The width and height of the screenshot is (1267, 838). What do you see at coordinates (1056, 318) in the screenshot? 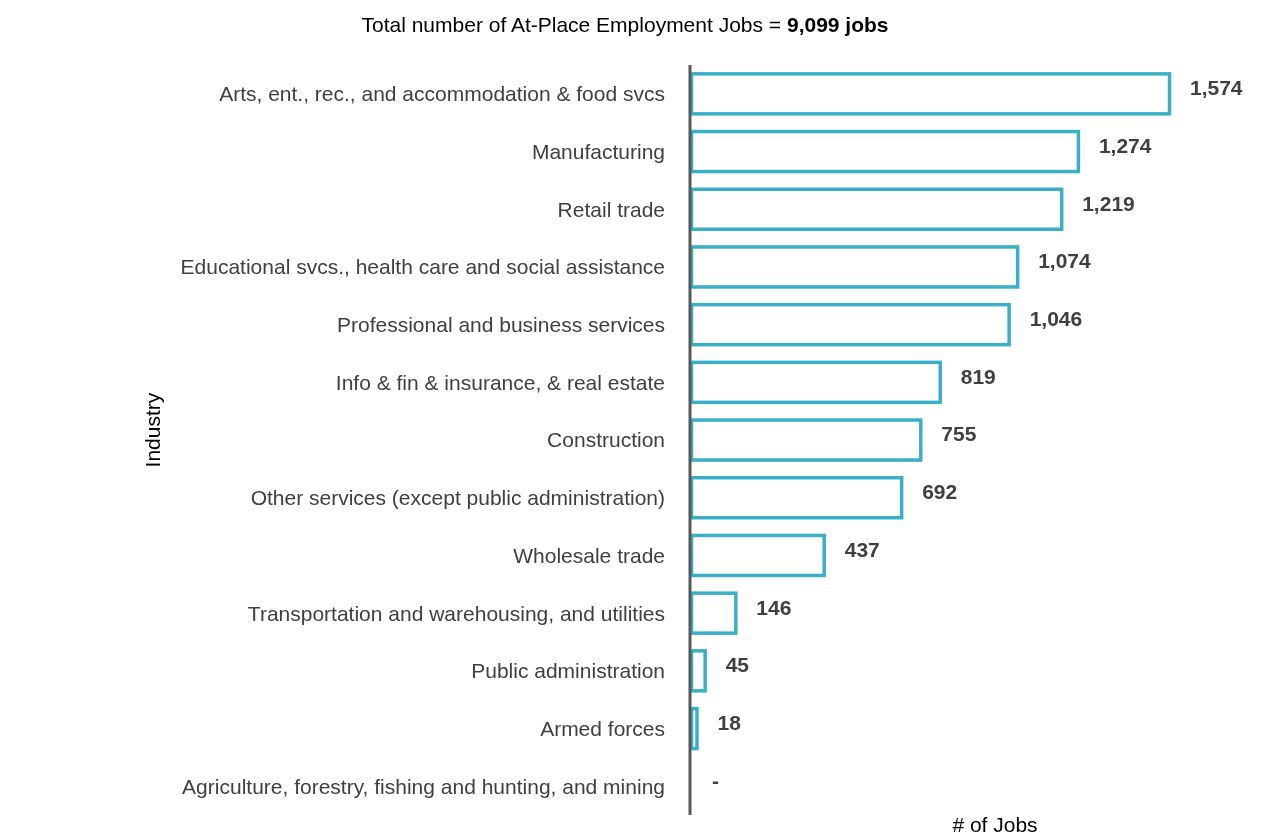
I see `data-label: 1,046` at bounding box center [1056, 318].